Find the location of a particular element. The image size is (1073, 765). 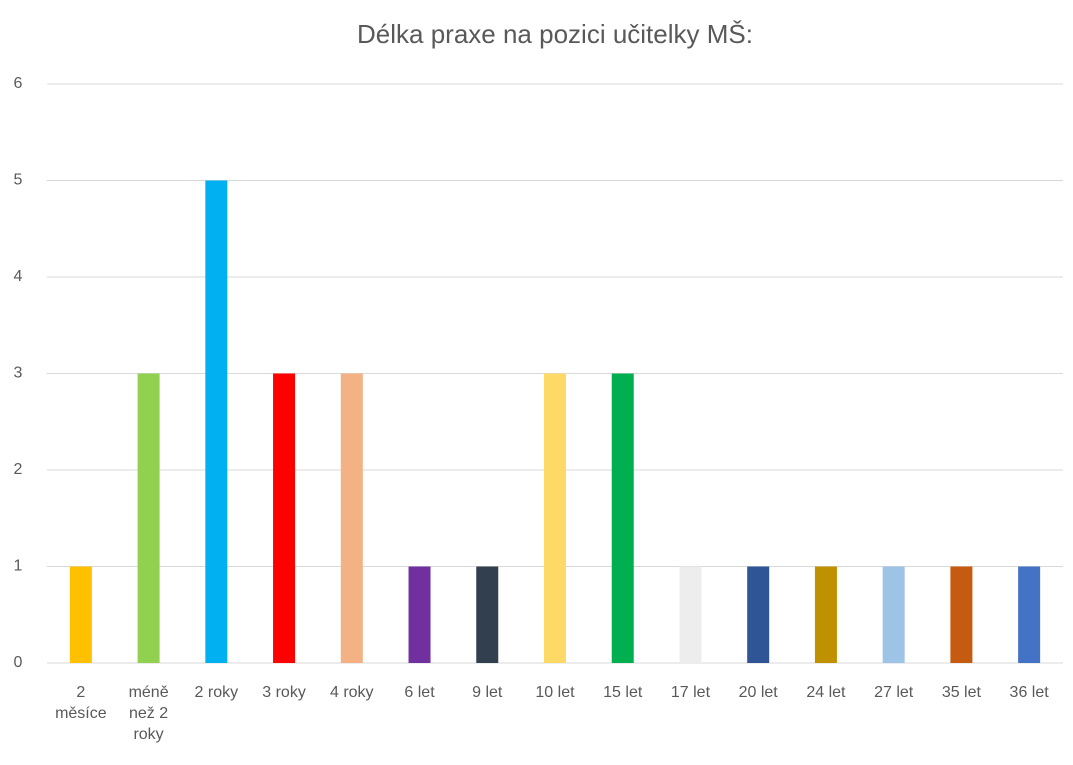

x-tick-label: 6 let is located at coordinates (419, 692).